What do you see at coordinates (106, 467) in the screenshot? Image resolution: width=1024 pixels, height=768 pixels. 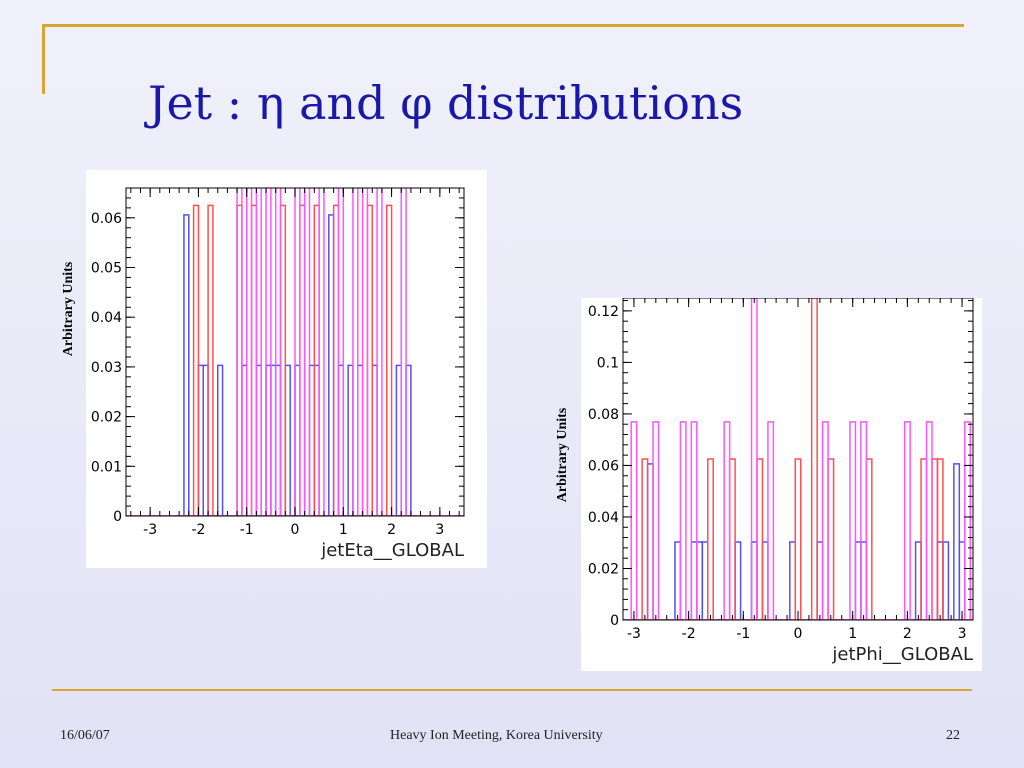 I see `y-tick-label: 0.01` at bounding box center [106, 467].